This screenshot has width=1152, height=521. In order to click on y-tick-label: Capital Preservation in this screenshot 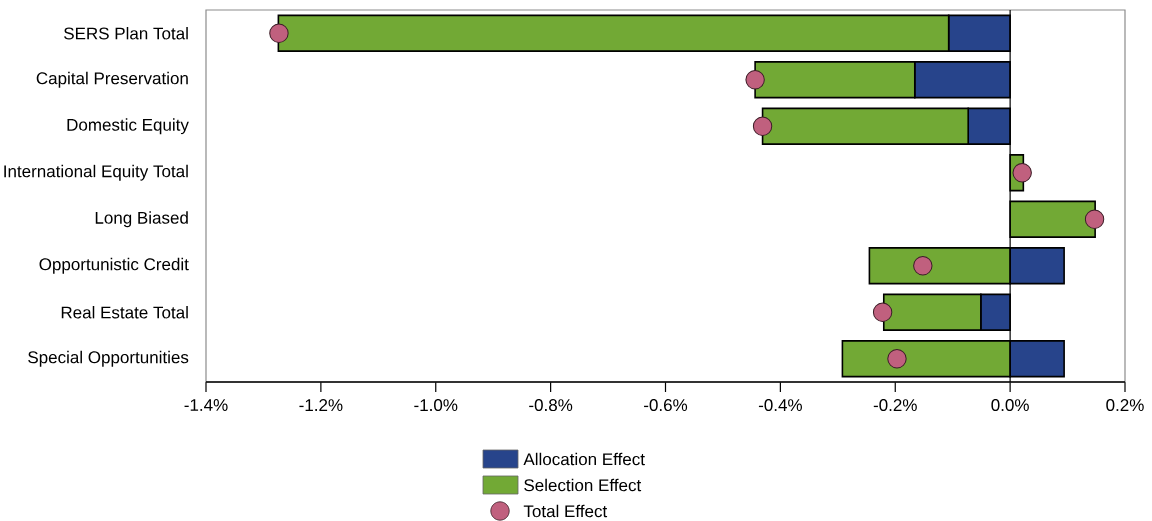, I will do `click(112, 79)`.